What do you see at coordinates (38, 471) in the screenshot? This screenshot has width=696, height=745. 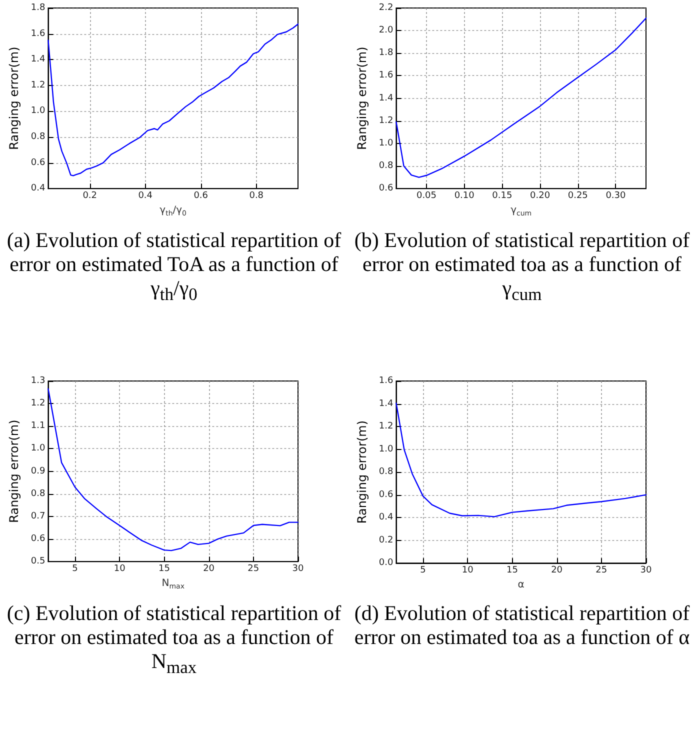 I see `y-tick-label: 0.9` at bounding box center [38, 471].